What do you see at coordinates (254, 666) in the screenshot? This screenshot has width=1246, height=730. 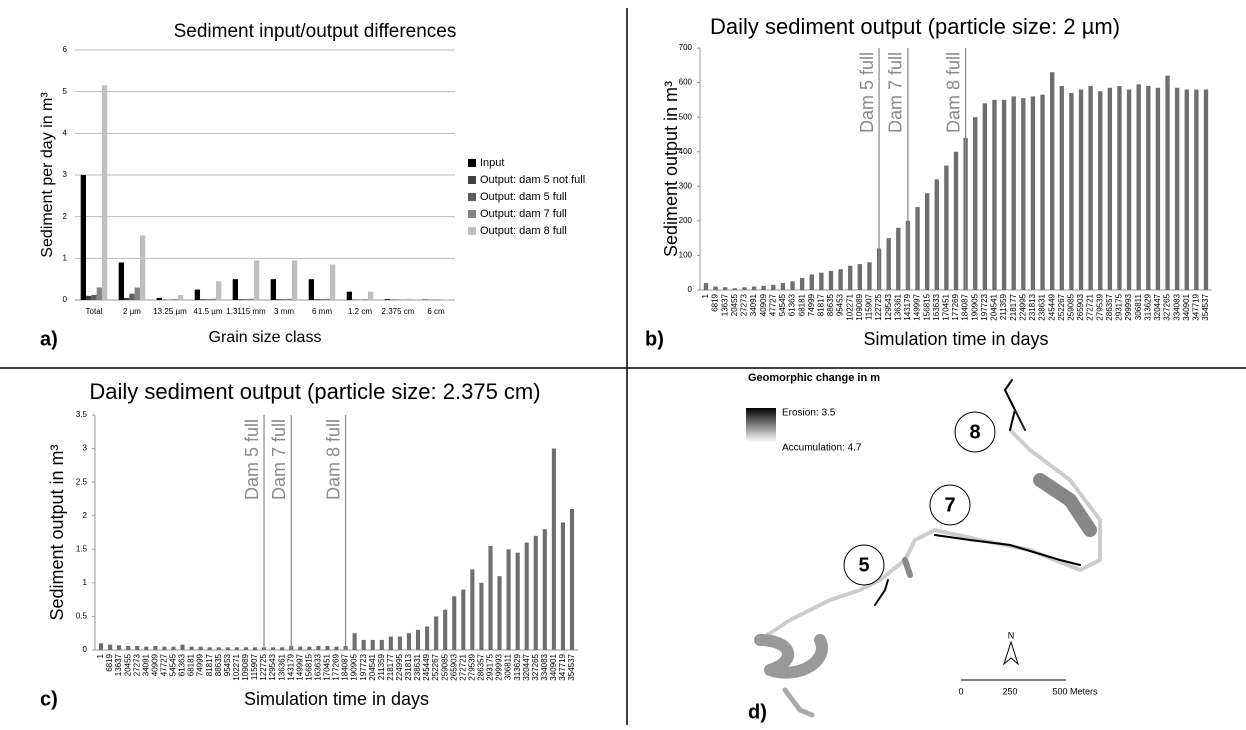 I see `x-tick-label: 115907` at bounding box center [254, 666].